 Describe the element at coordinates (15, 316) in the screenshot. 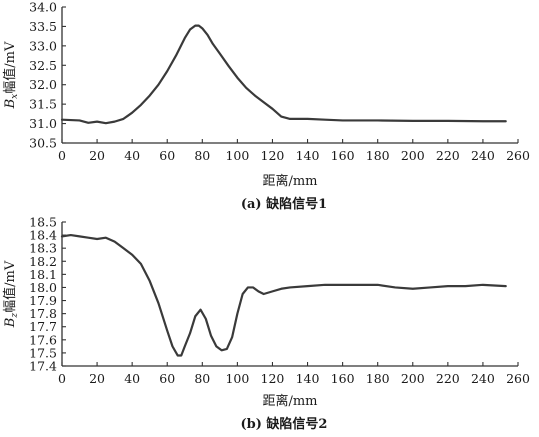

I see `y-axis-title-subscript: z` at that location.